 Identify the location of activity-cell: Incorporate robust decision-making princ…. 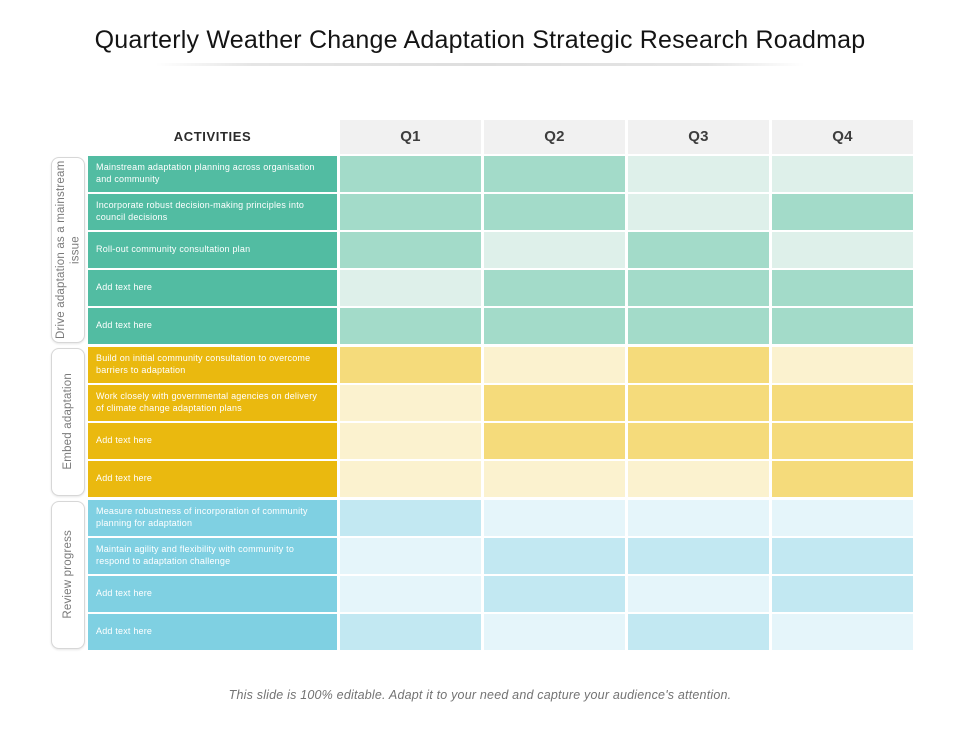
(212, 211).